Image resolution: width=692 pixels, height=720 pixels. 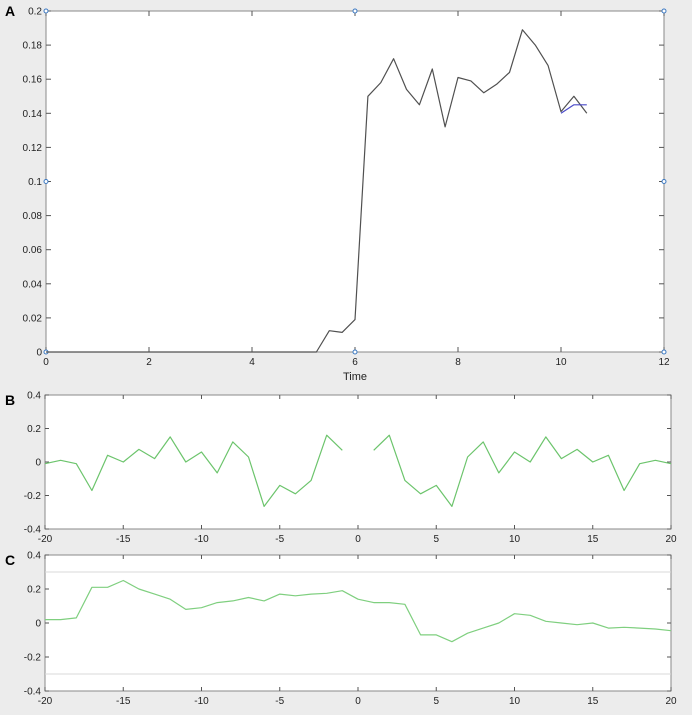 What do you see at coordinates (33, 250) in the screenshot?
I see `y-tick-label-a-3: 0.06` at bounding box center [33, 250].